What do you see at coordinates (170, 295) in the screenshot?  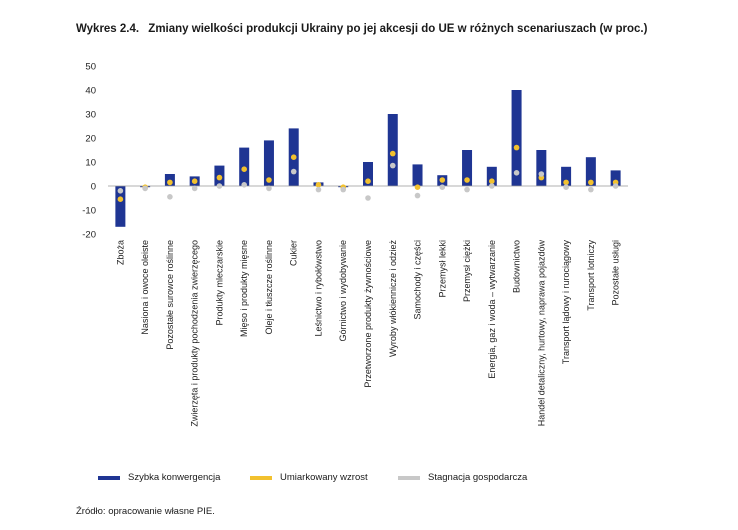 I see `x-category-label: Pozostałe surowce roślinne` at bounding box center [170, 295].